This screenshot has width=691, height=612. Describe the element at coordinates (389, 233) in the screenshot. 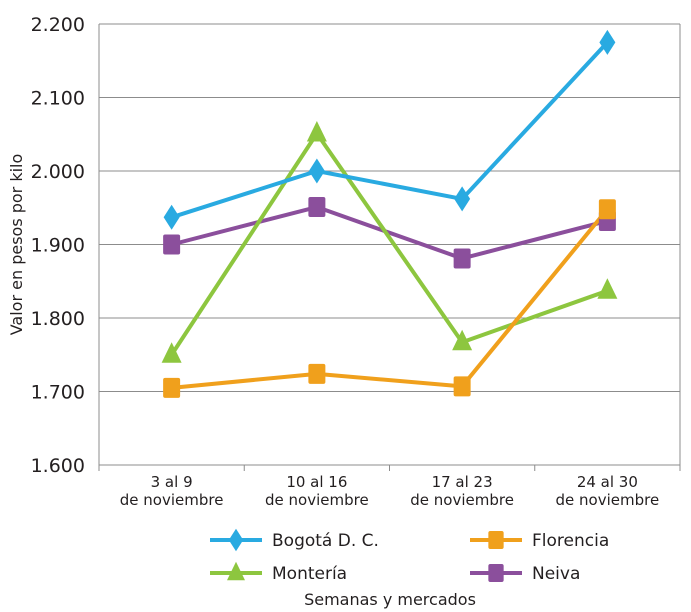

I see `series-line` at that location.